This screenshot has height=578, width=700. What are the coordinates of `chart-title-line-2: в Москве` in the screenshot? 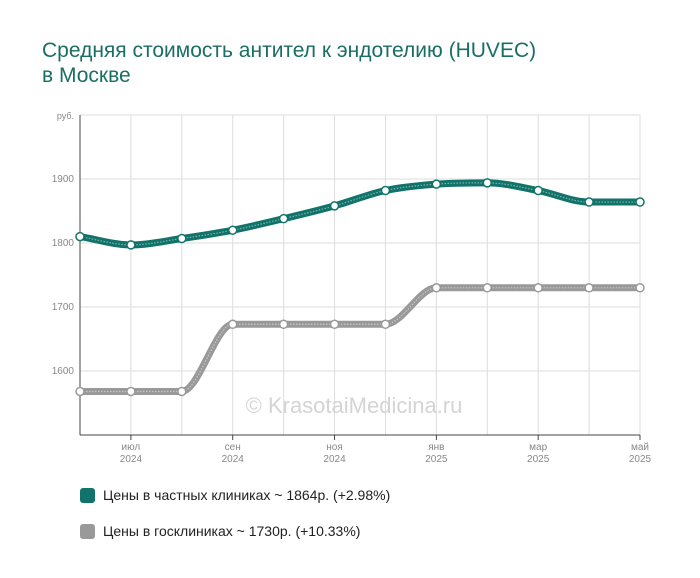 It's located at (86, 75).